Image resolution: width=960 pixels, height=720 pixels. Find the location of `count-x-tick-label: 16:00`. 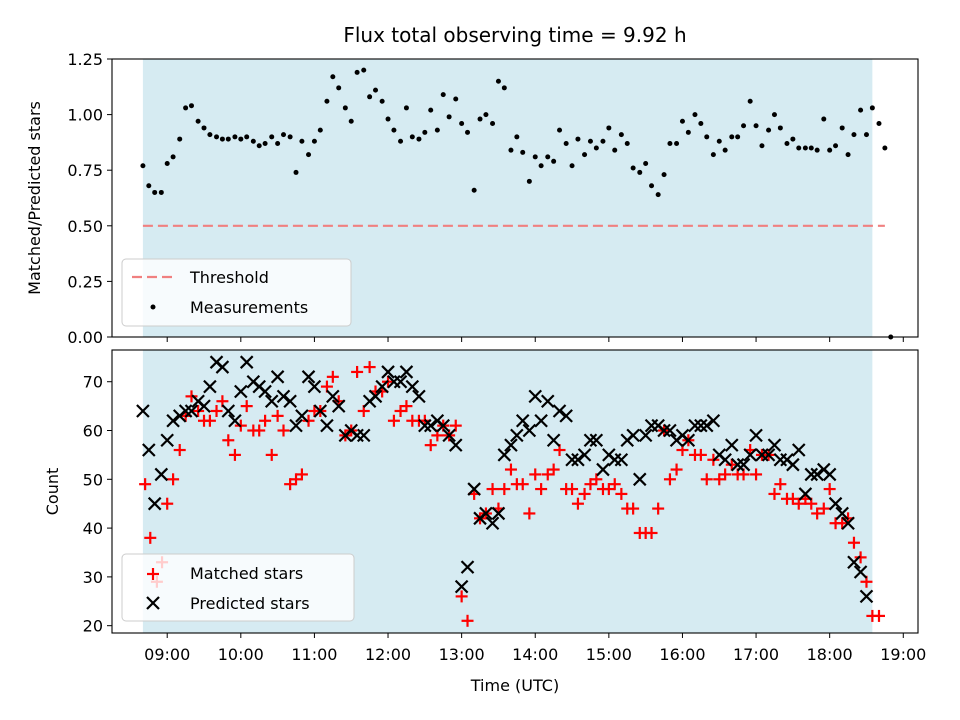

count-x-tick-label: 16:00 is located at coordinates (682, 654).